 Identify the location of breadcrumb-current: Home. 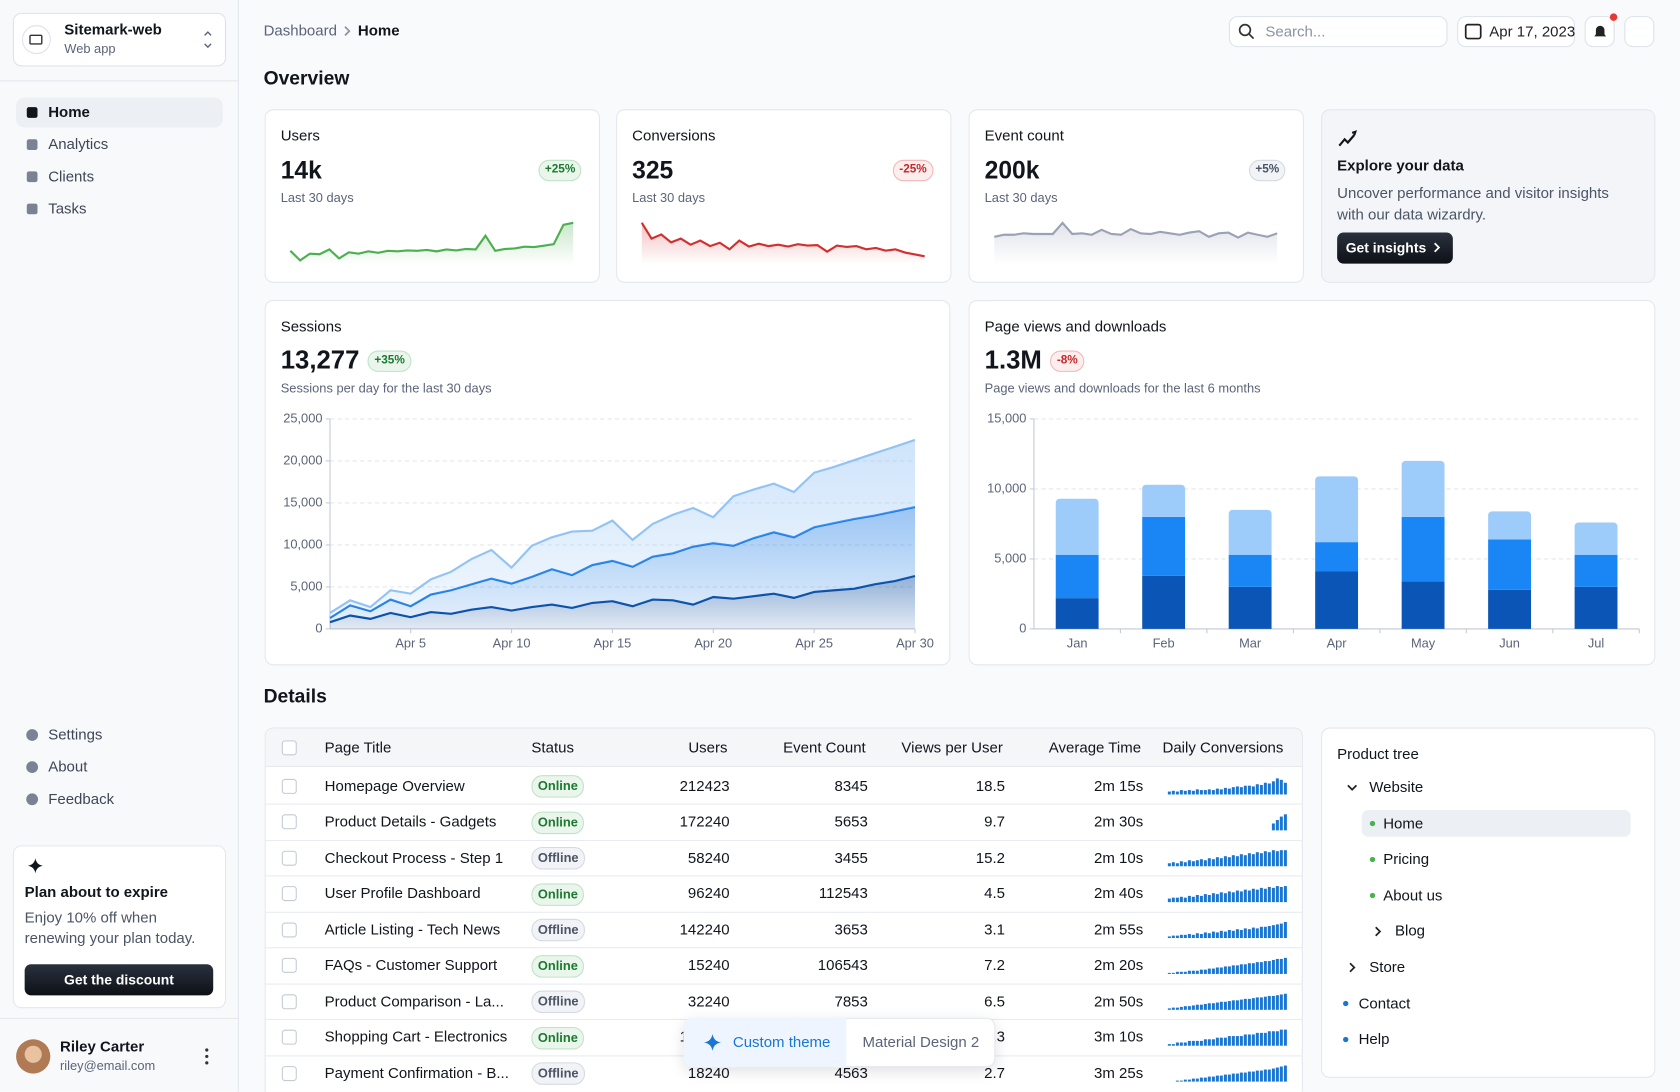
(378, 30).